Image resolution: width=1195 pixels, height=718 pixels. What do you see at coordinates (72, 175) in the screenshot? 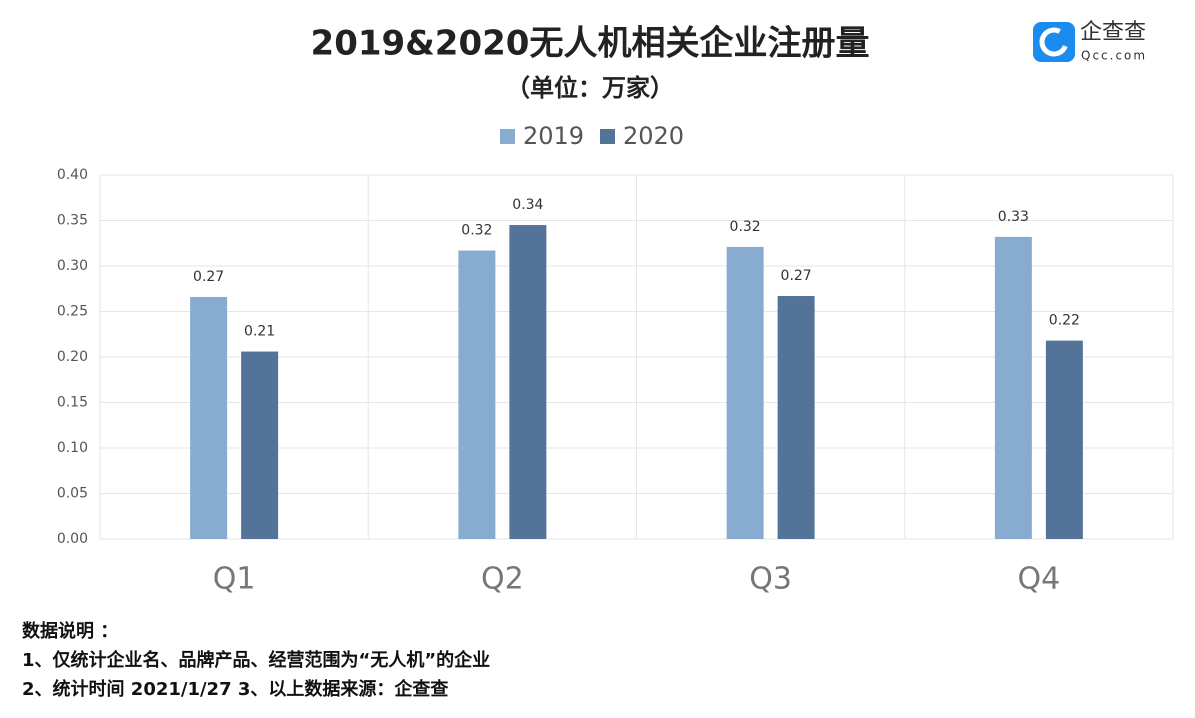
I see `y-tick-label: 0.40` at bounding box center [72, 175].